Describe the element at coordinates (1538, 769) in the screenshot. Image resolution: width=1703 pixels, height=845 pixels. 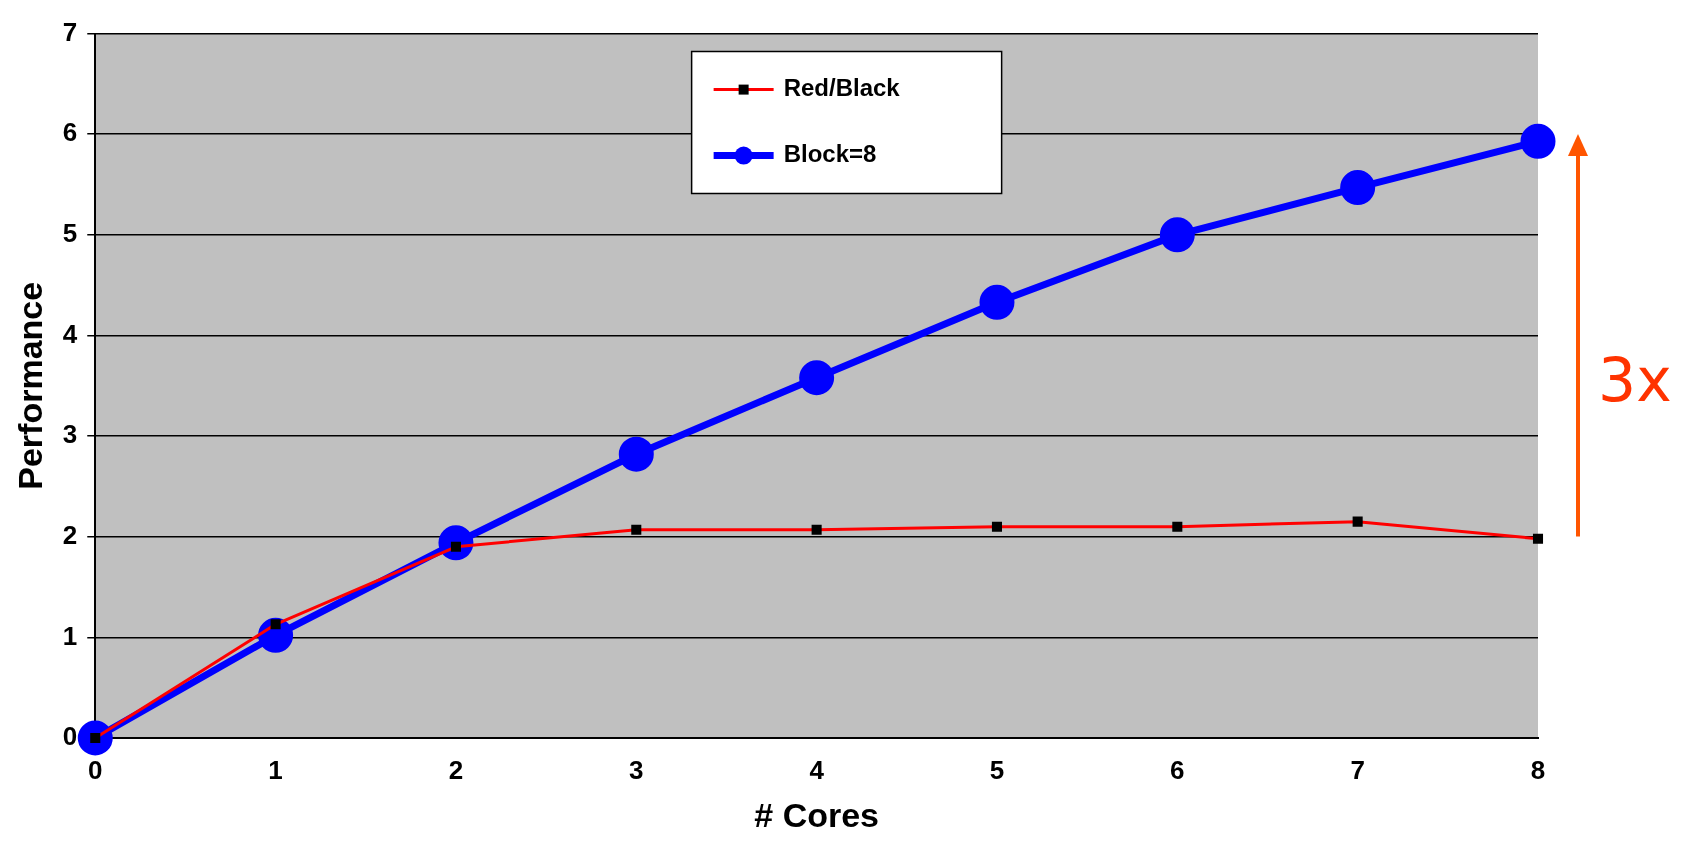
I see `x-tick-label: 8` at that location.